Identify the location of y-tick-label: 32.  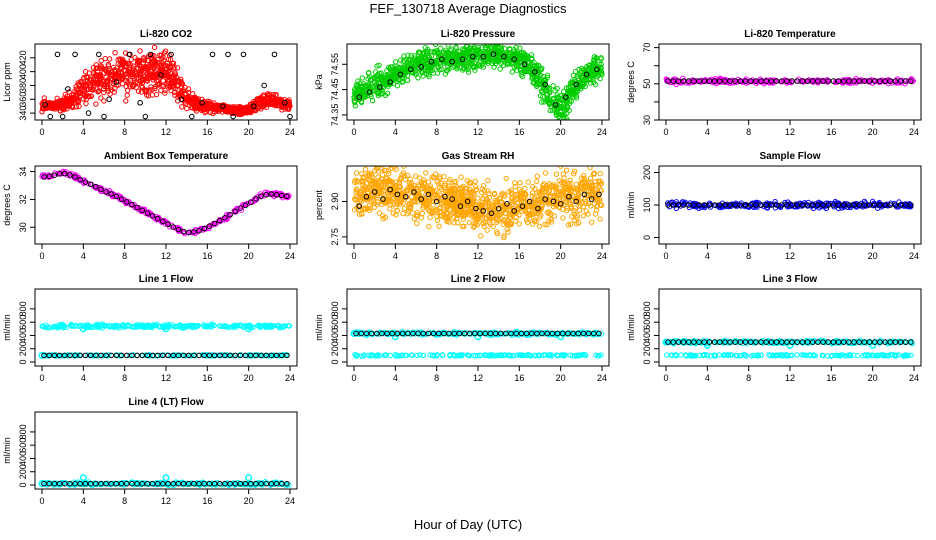
(23, 199).